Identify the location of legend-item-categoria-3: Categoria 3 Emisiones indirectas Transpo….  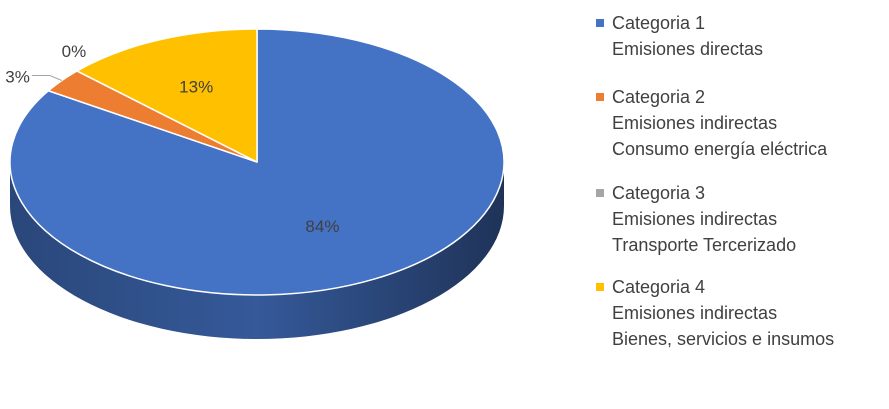
(741, 219).